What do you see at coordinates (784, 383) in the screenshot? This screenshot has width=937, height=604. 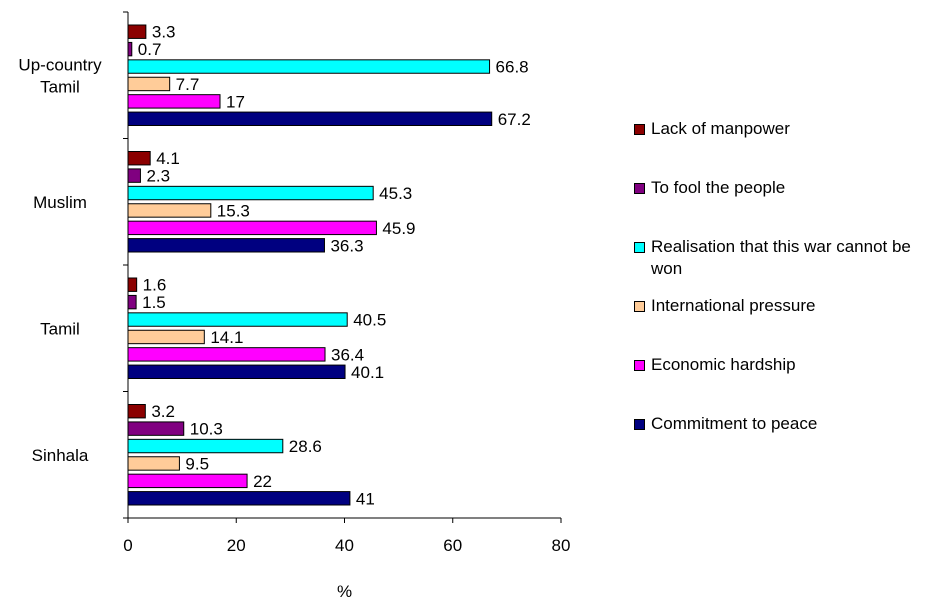 I see `legend-item: Economic hardship` at bounding box center [784, 383].